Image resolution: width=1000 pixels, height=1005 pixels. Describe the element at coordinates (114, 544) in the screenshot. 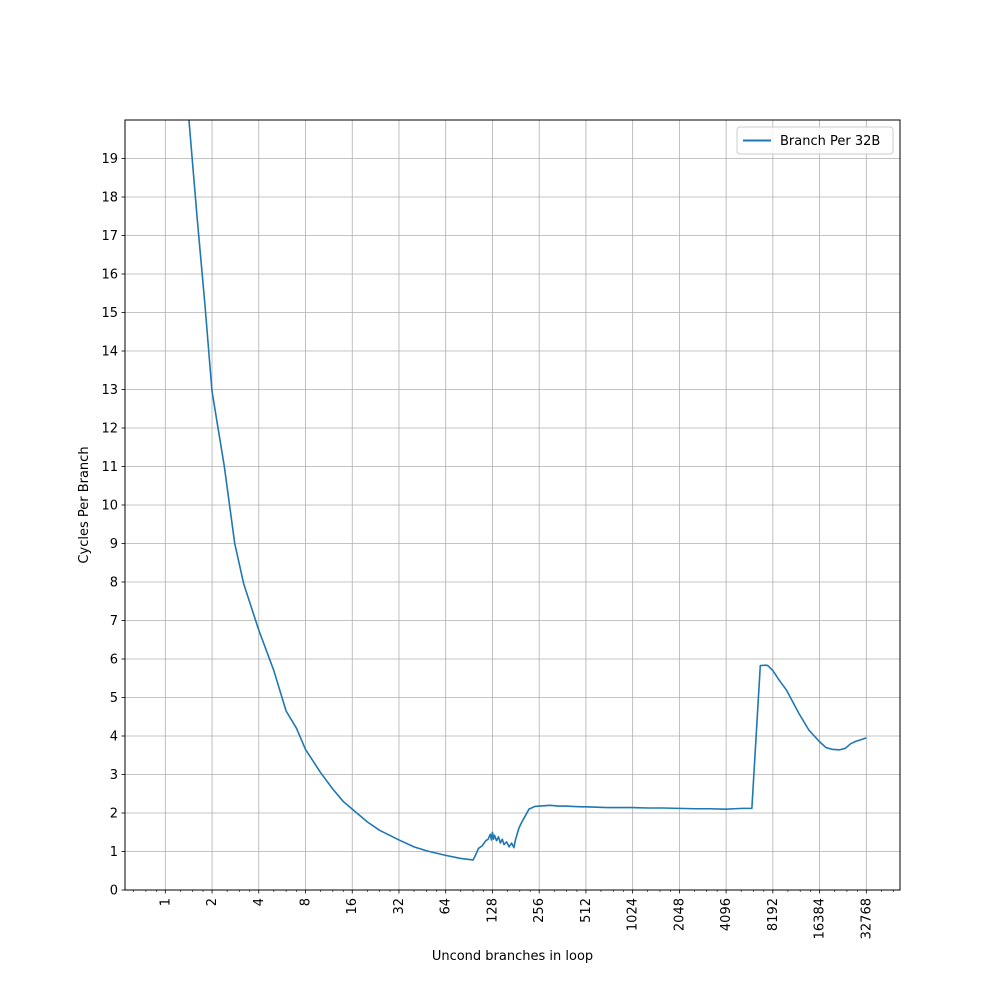

I see `y-tick-label: 9` at that location.